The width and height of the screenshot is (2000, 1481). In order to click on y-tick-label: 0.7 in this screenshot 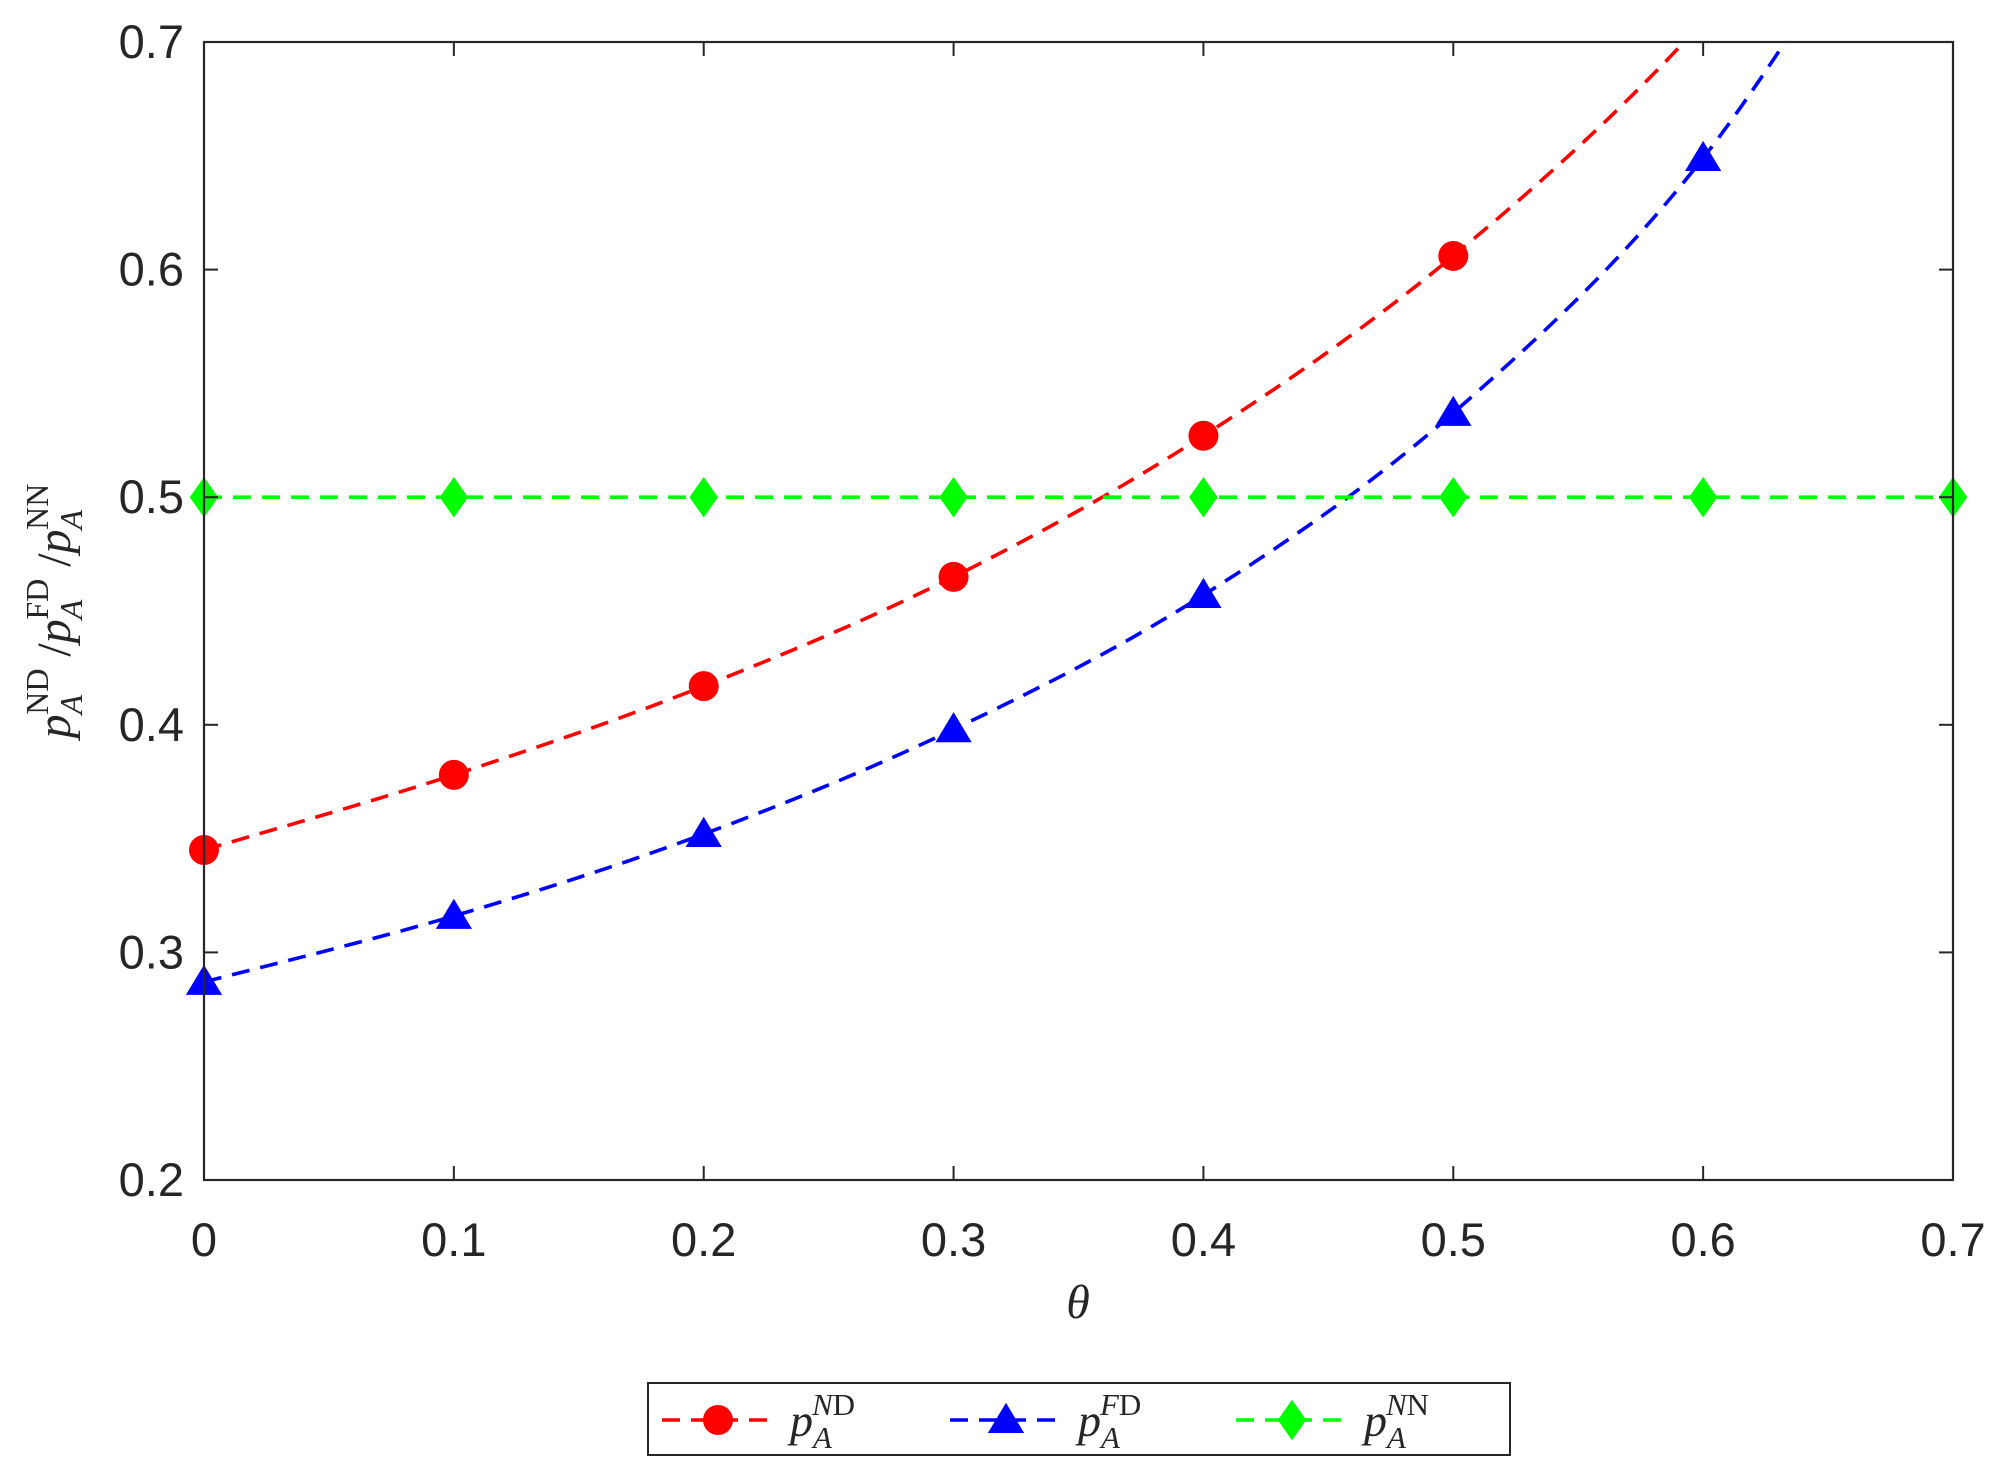, I will do `click(151, 41)`.